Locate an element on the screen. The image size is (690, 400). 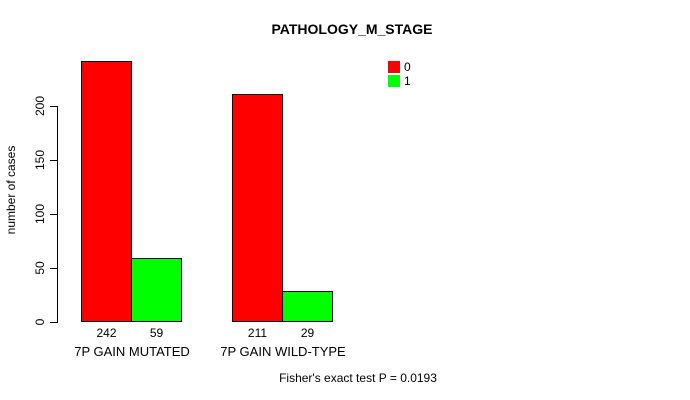
category-label: 7P GAIN MUTATED is located at coordinates (132, 351).